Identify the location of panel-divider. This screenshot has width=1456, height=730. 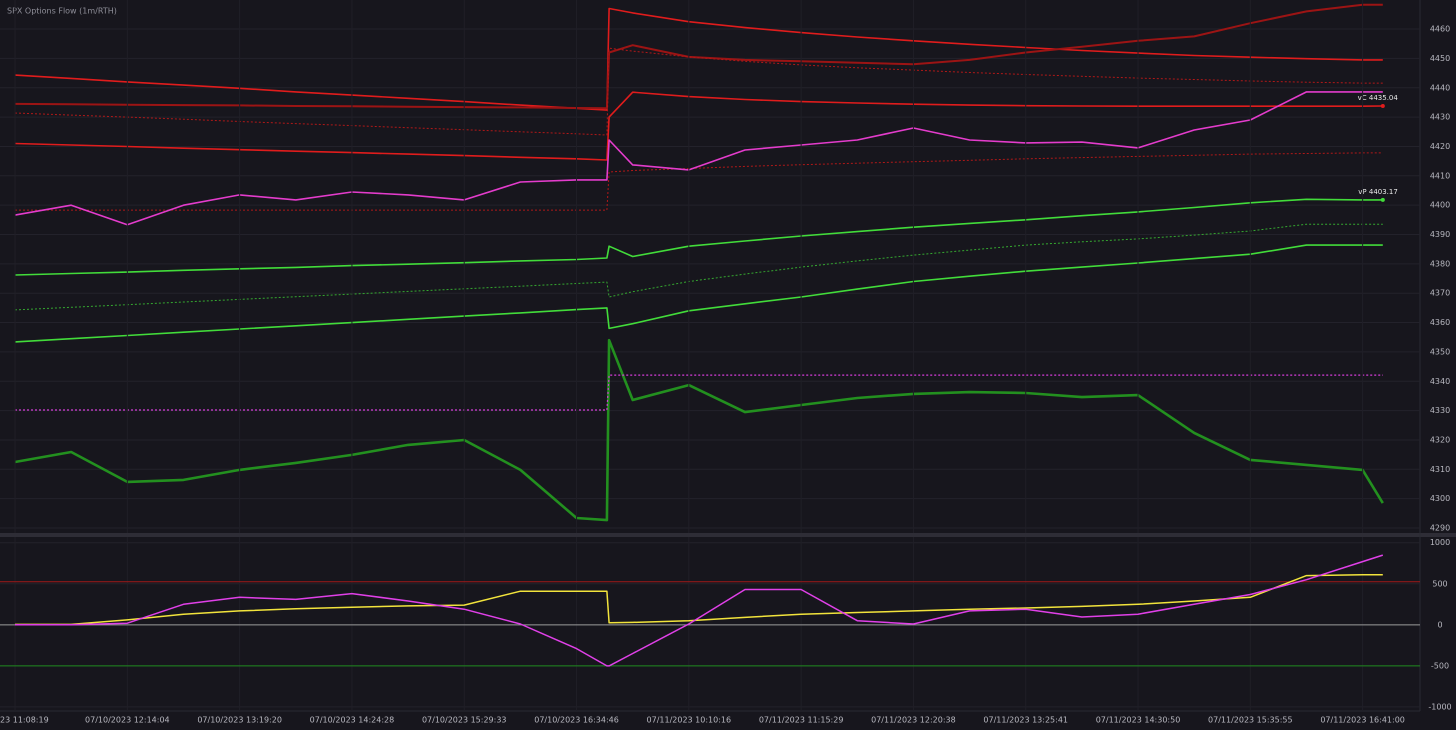
(728, 535).